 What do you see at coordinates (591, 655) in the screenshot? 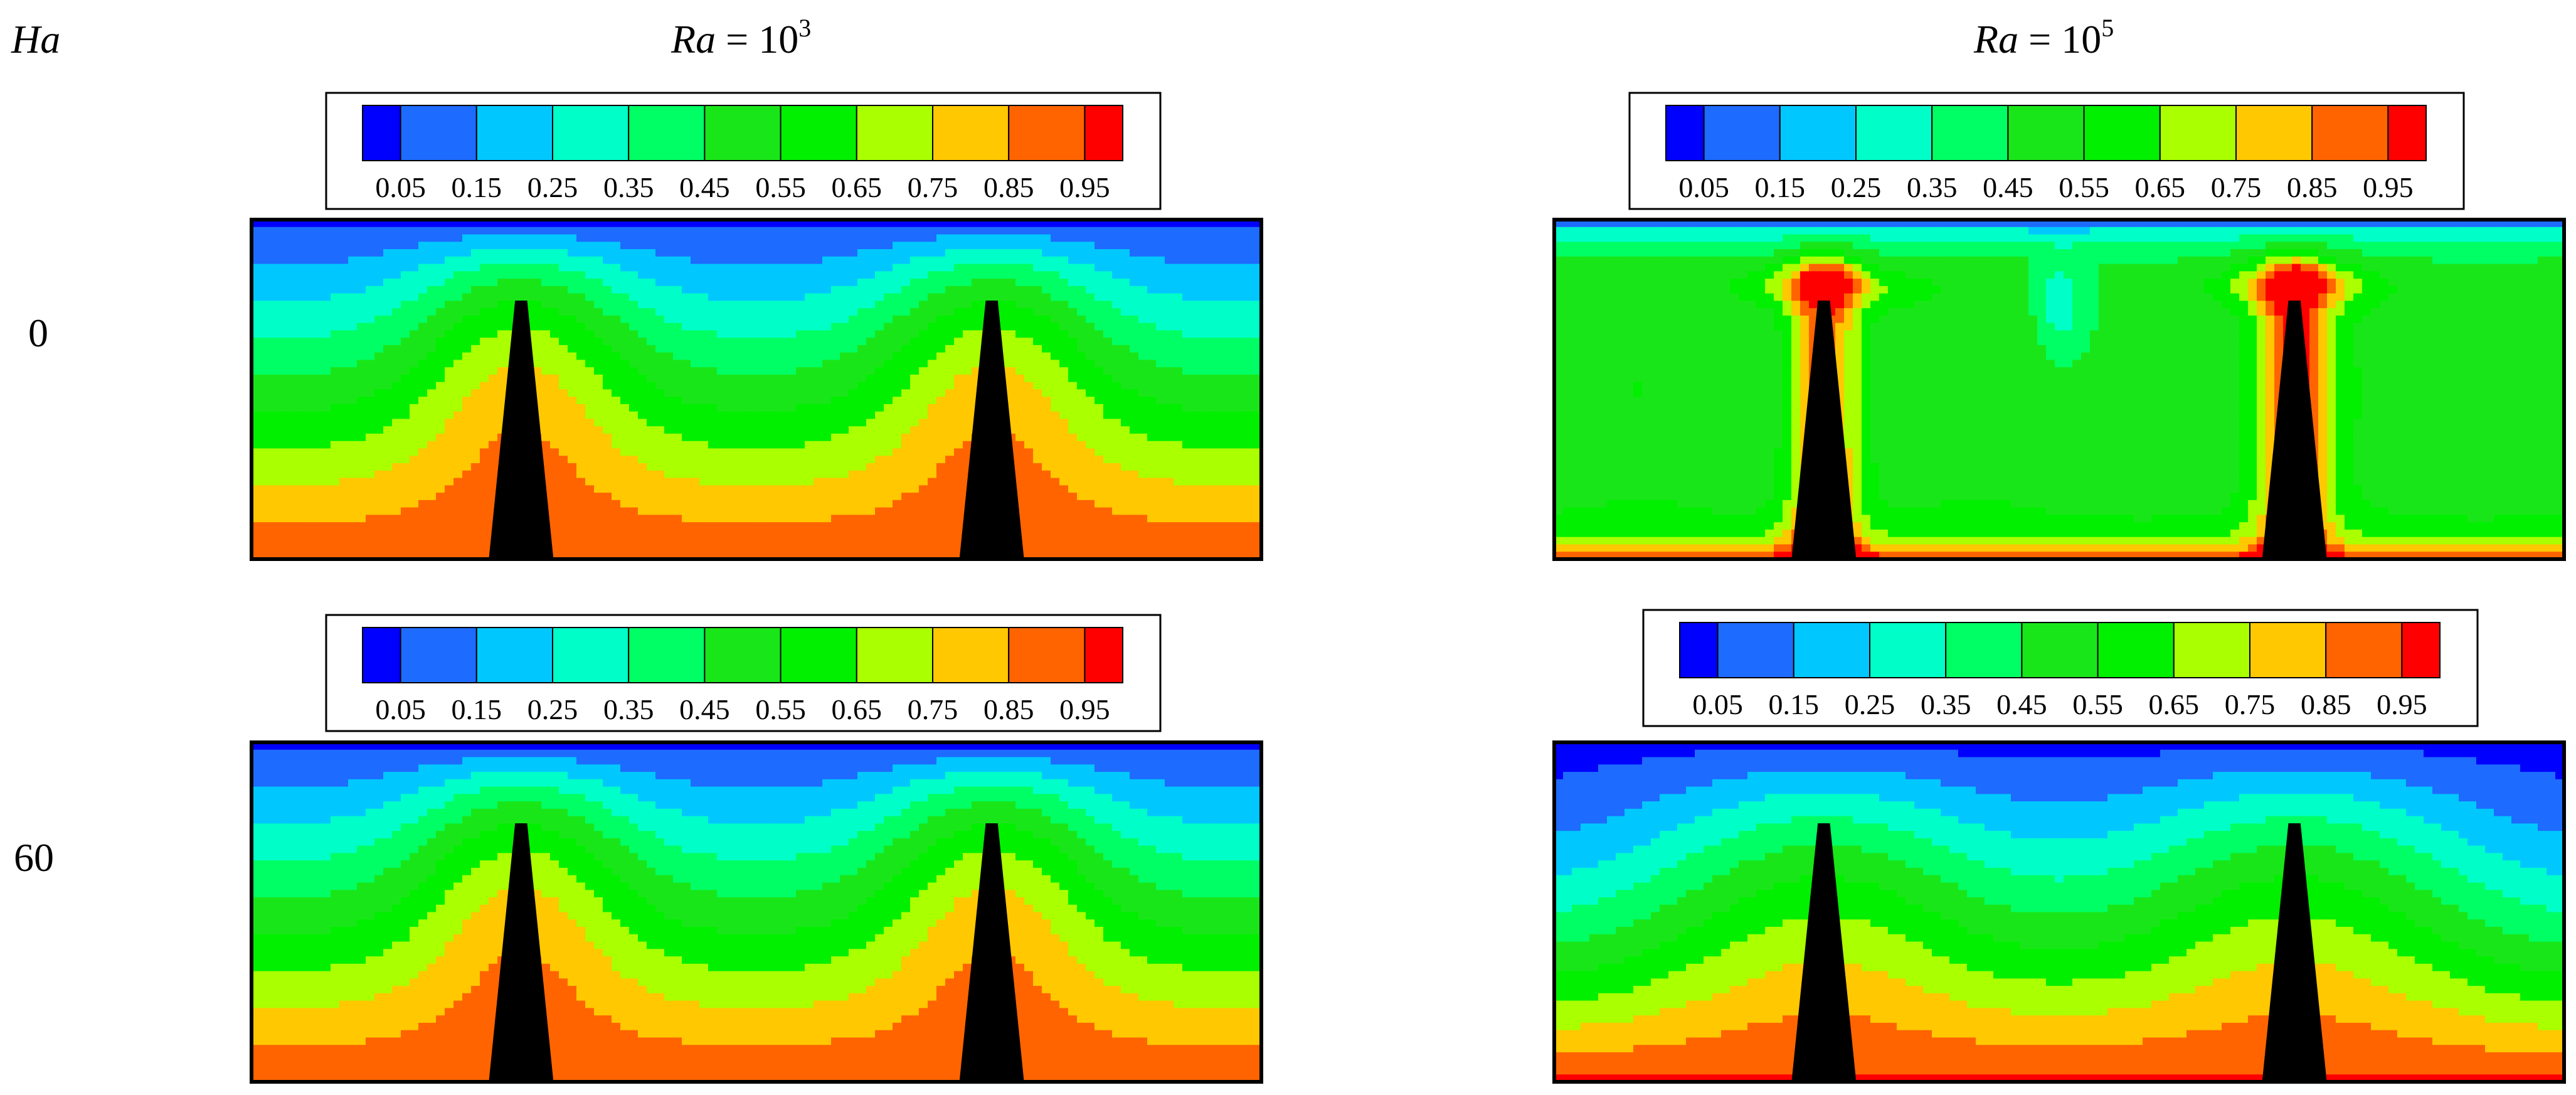
I see `colorbar-swatch` at bounding box center [591, 655].